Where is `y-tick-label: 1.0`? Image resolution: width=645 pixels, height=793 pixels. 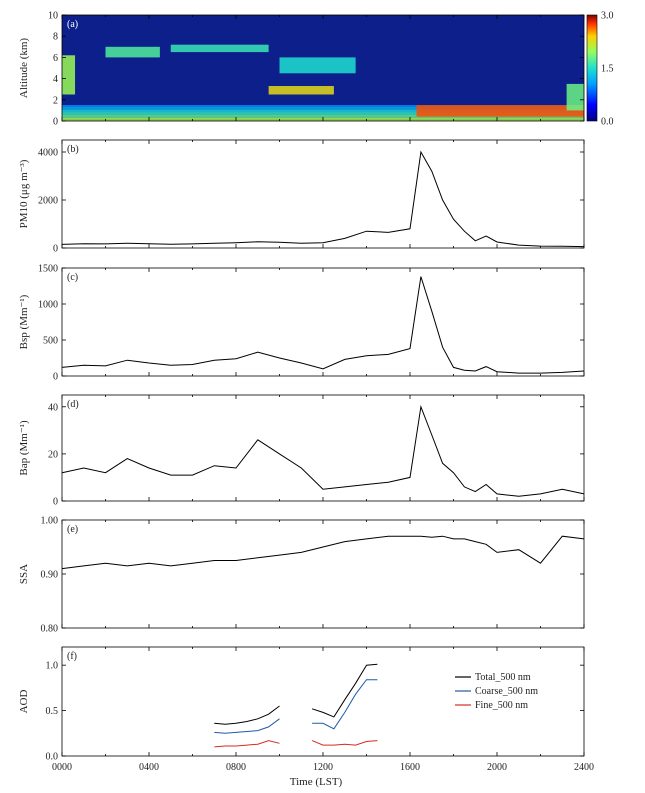
y-tick-label: 1.0 is located at coordinates (52, 666).